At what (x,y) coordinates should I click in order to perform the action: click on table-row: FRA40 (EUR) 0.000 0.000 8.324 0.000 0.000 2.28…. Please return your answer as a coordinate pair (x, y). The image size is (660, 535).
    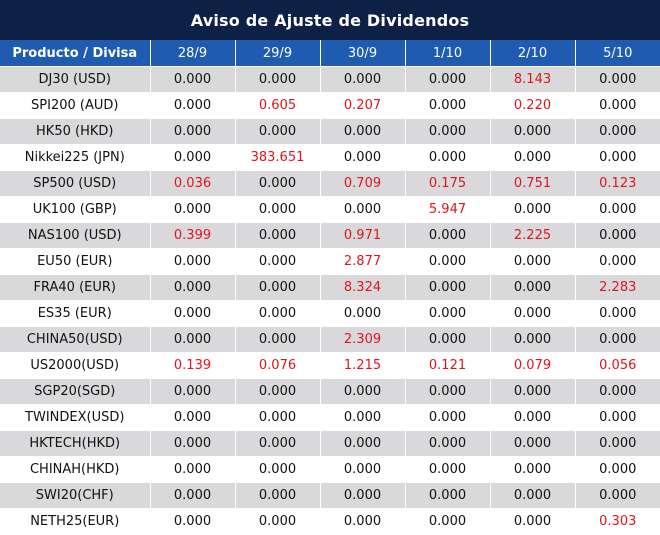
    Looking at the image, I should click on (330, 287).